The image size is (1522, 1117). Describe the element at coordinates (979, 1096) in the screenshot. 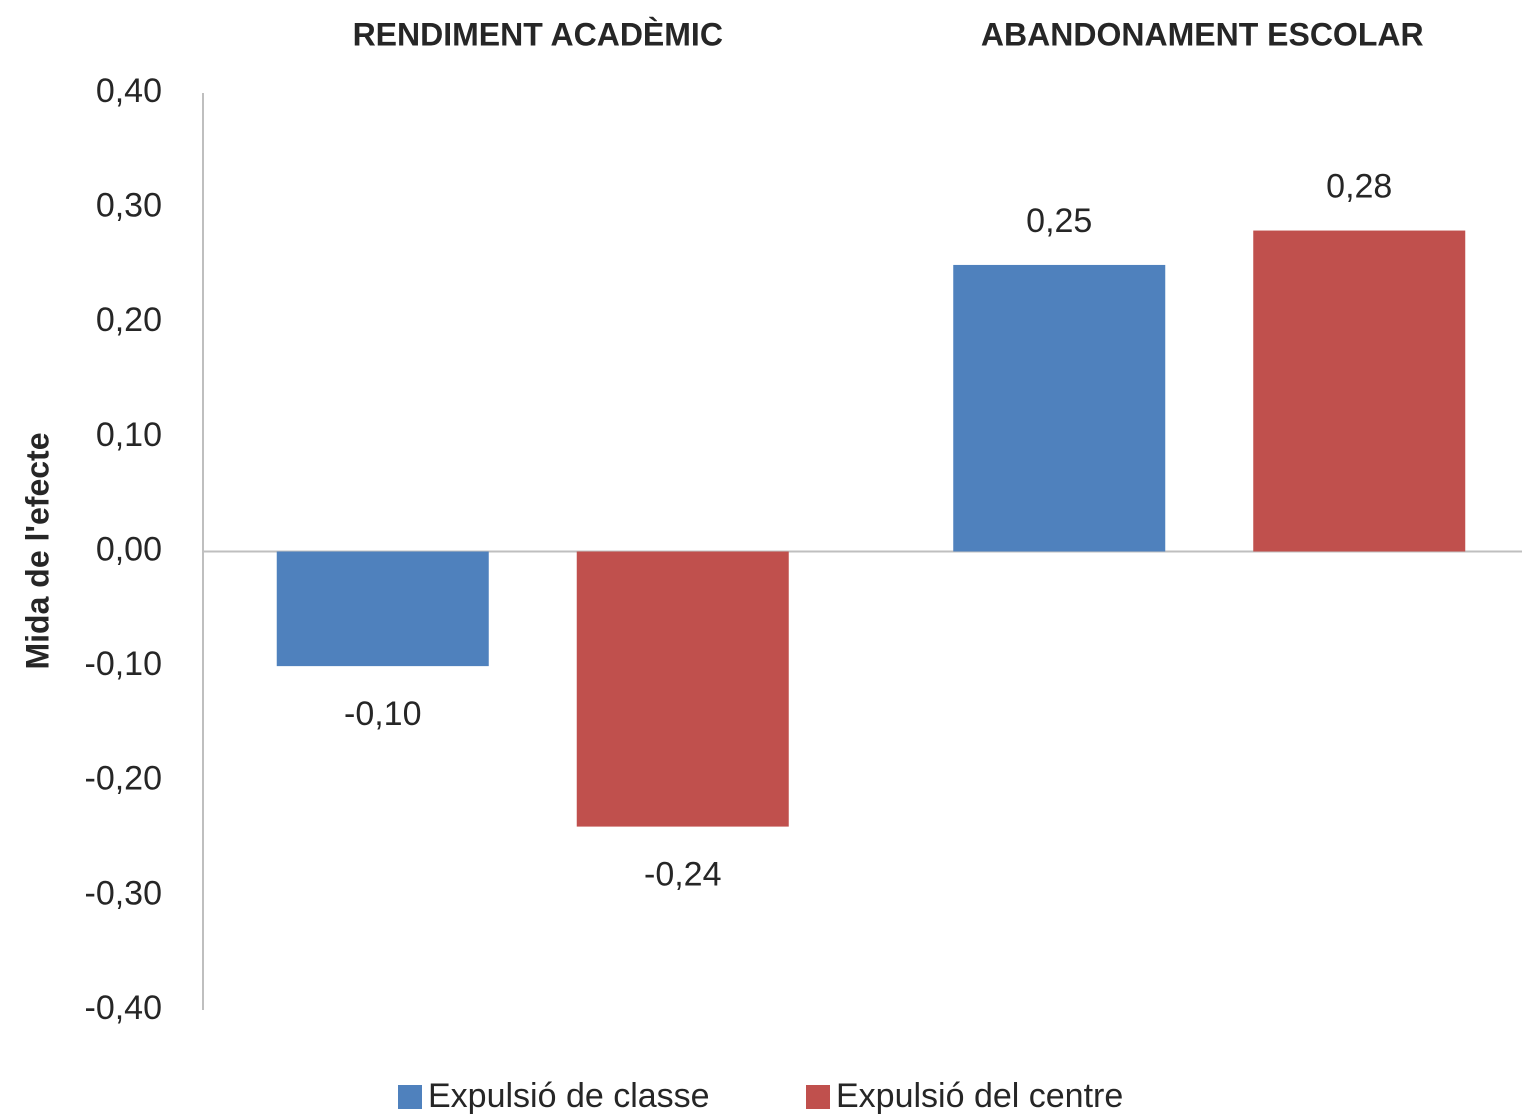

I see `legend-label: Expulsió del centre` at that location.